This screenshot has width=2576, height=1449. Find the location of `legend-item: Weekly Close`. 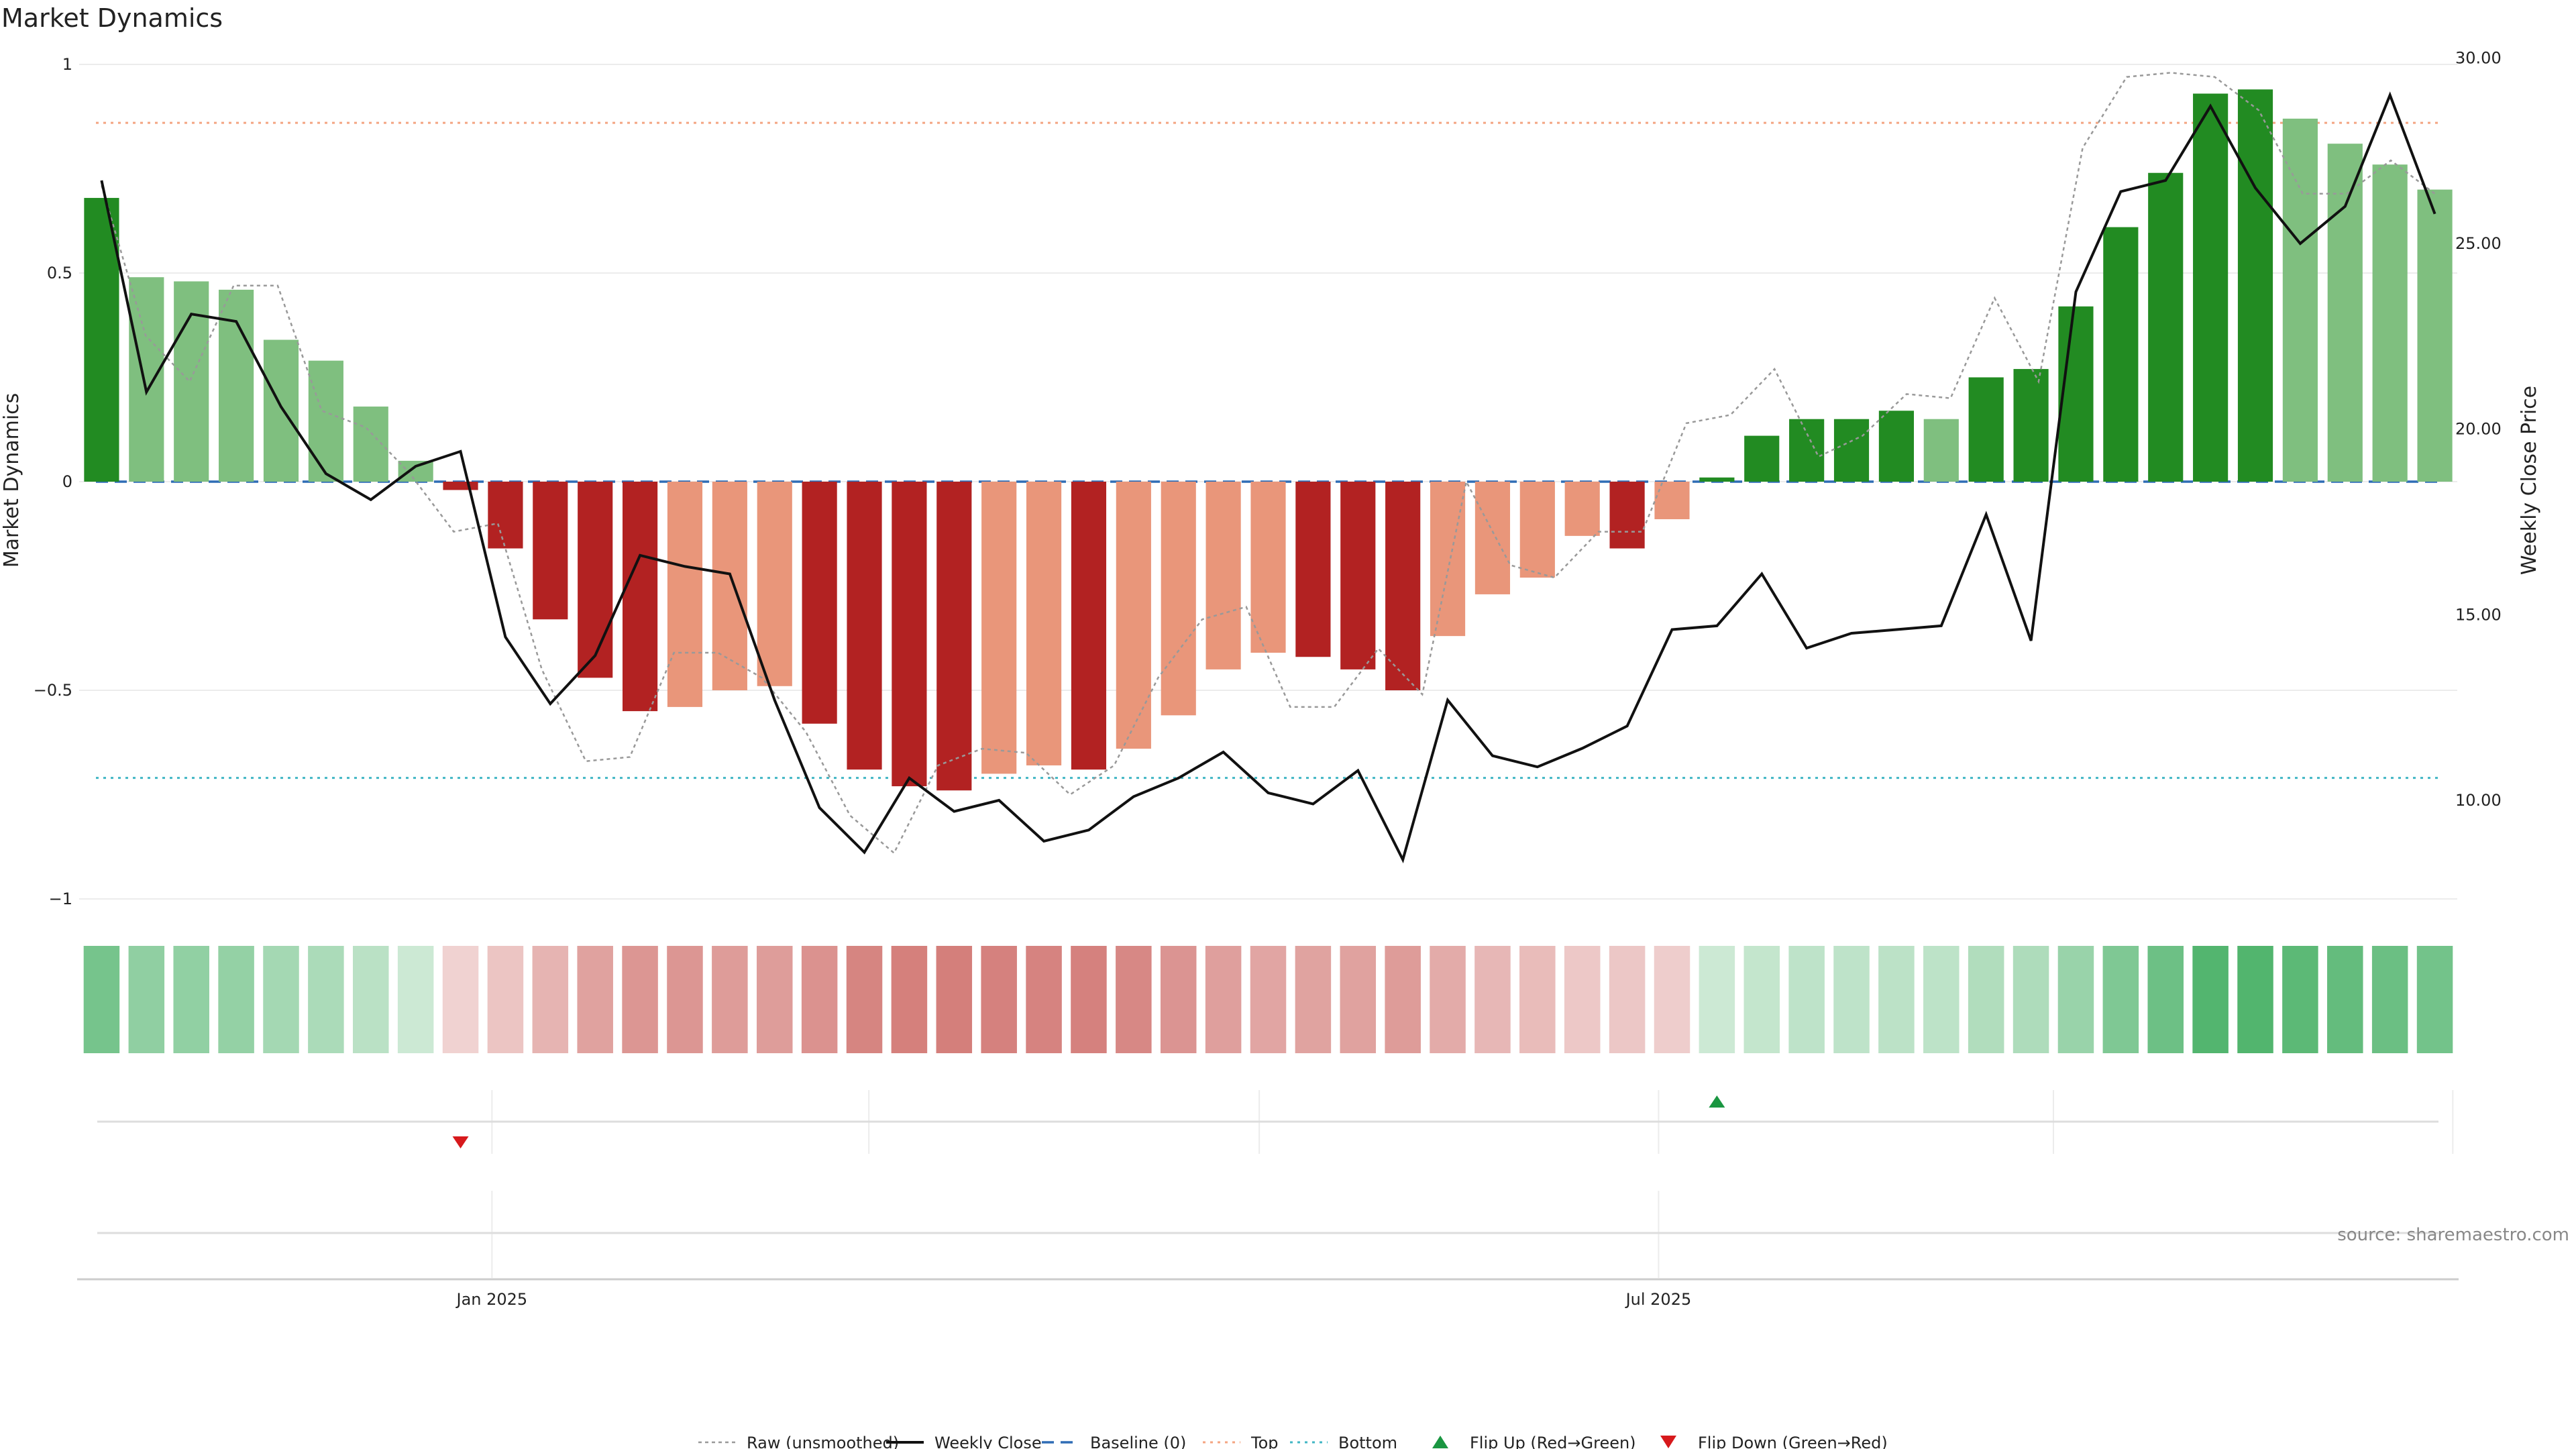

legend-item: Weekly Close is located at coordinates (964, 1441).